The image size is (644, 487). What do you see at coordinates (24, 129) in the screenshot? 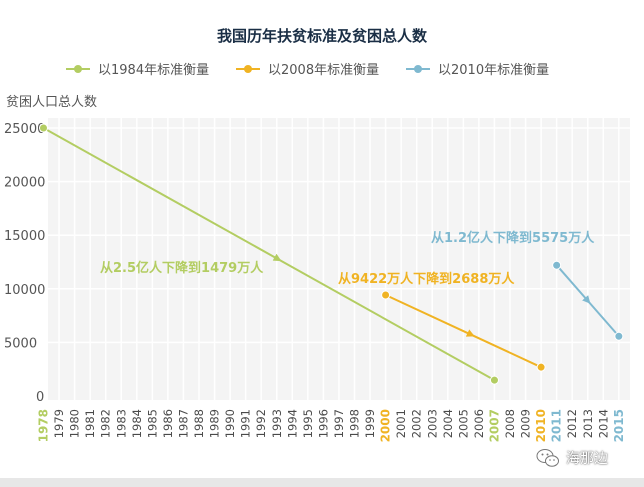
I see `y-tick-label: 25000` at bounding box center [24, 129].